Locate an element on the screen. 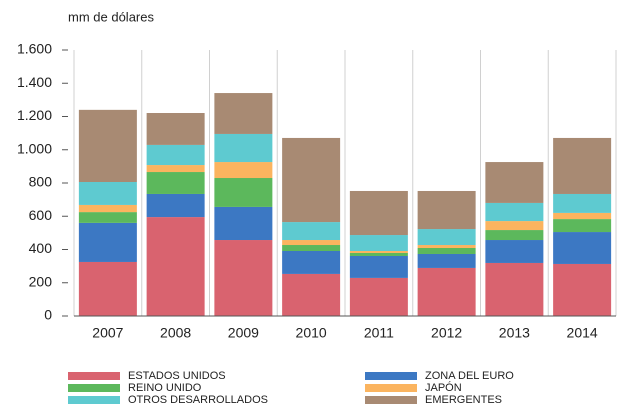  y-tick-label: 400 is located at coordinates (41, 248).